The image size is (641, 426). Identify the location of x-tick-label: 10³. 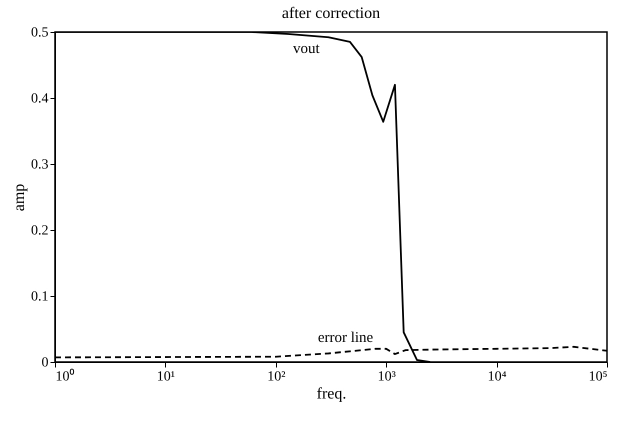
(387, 377).